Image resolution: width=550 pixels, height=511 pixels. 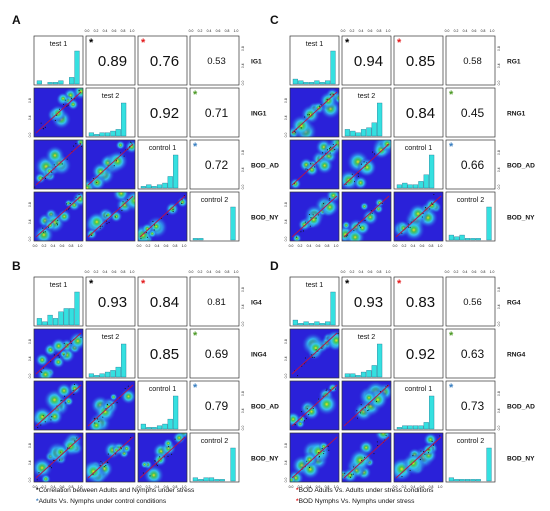 I want to click on row-label: BOD_AD, so click(x=265, y=166).